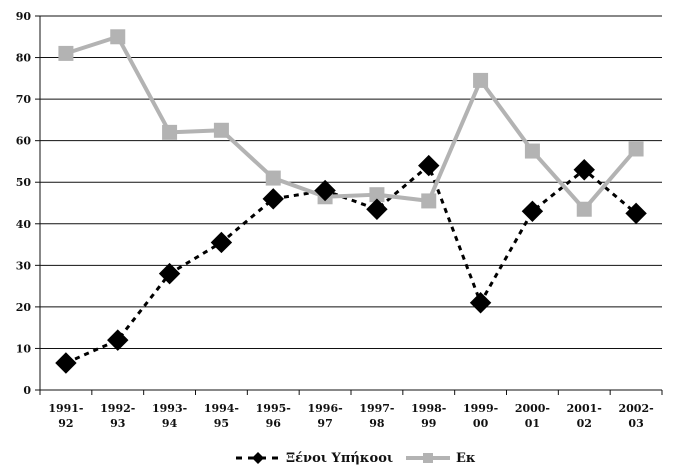 Image resolution: width=679 pixels, height=476 pixels. I want to click on x-tick-label: 2000-01, so click(532, 416).